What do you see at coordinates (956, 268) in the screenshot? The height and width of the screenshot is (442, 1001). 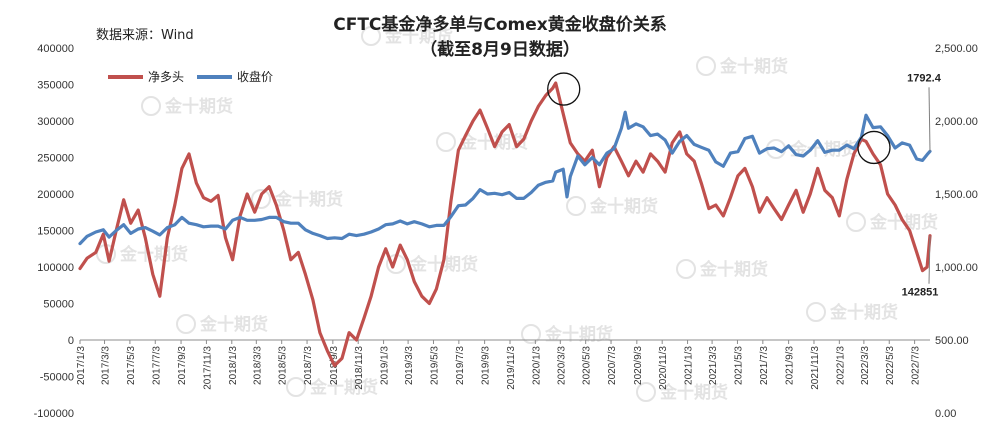 I see `right-axis-tick-label: 1,000.00` at bounding box center [956, 268].